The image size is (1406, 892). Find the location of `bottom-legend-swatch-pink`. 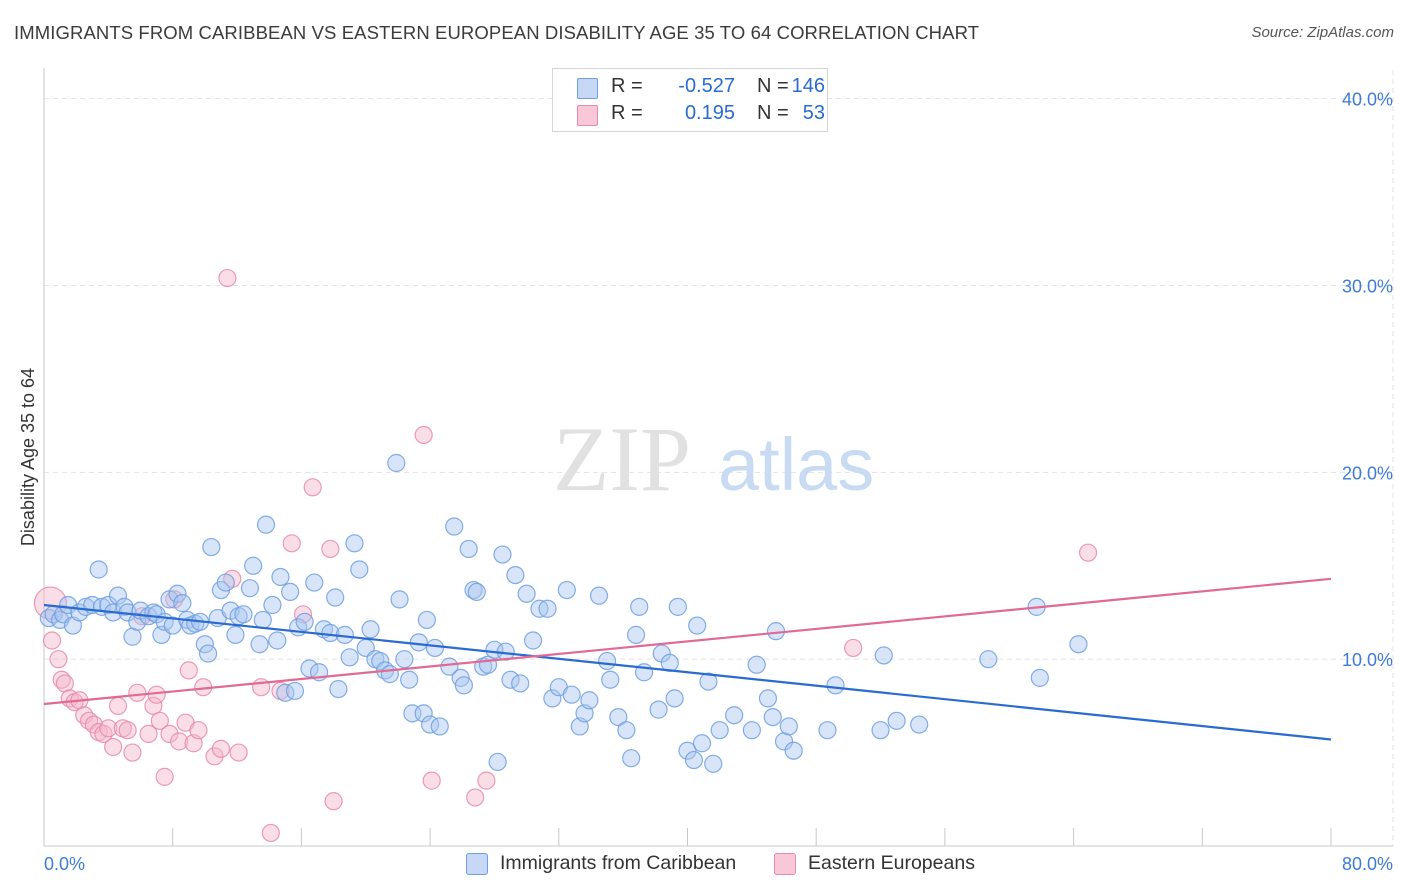

bottom-legend-swatch-pink is located at coordinates (785, 864).